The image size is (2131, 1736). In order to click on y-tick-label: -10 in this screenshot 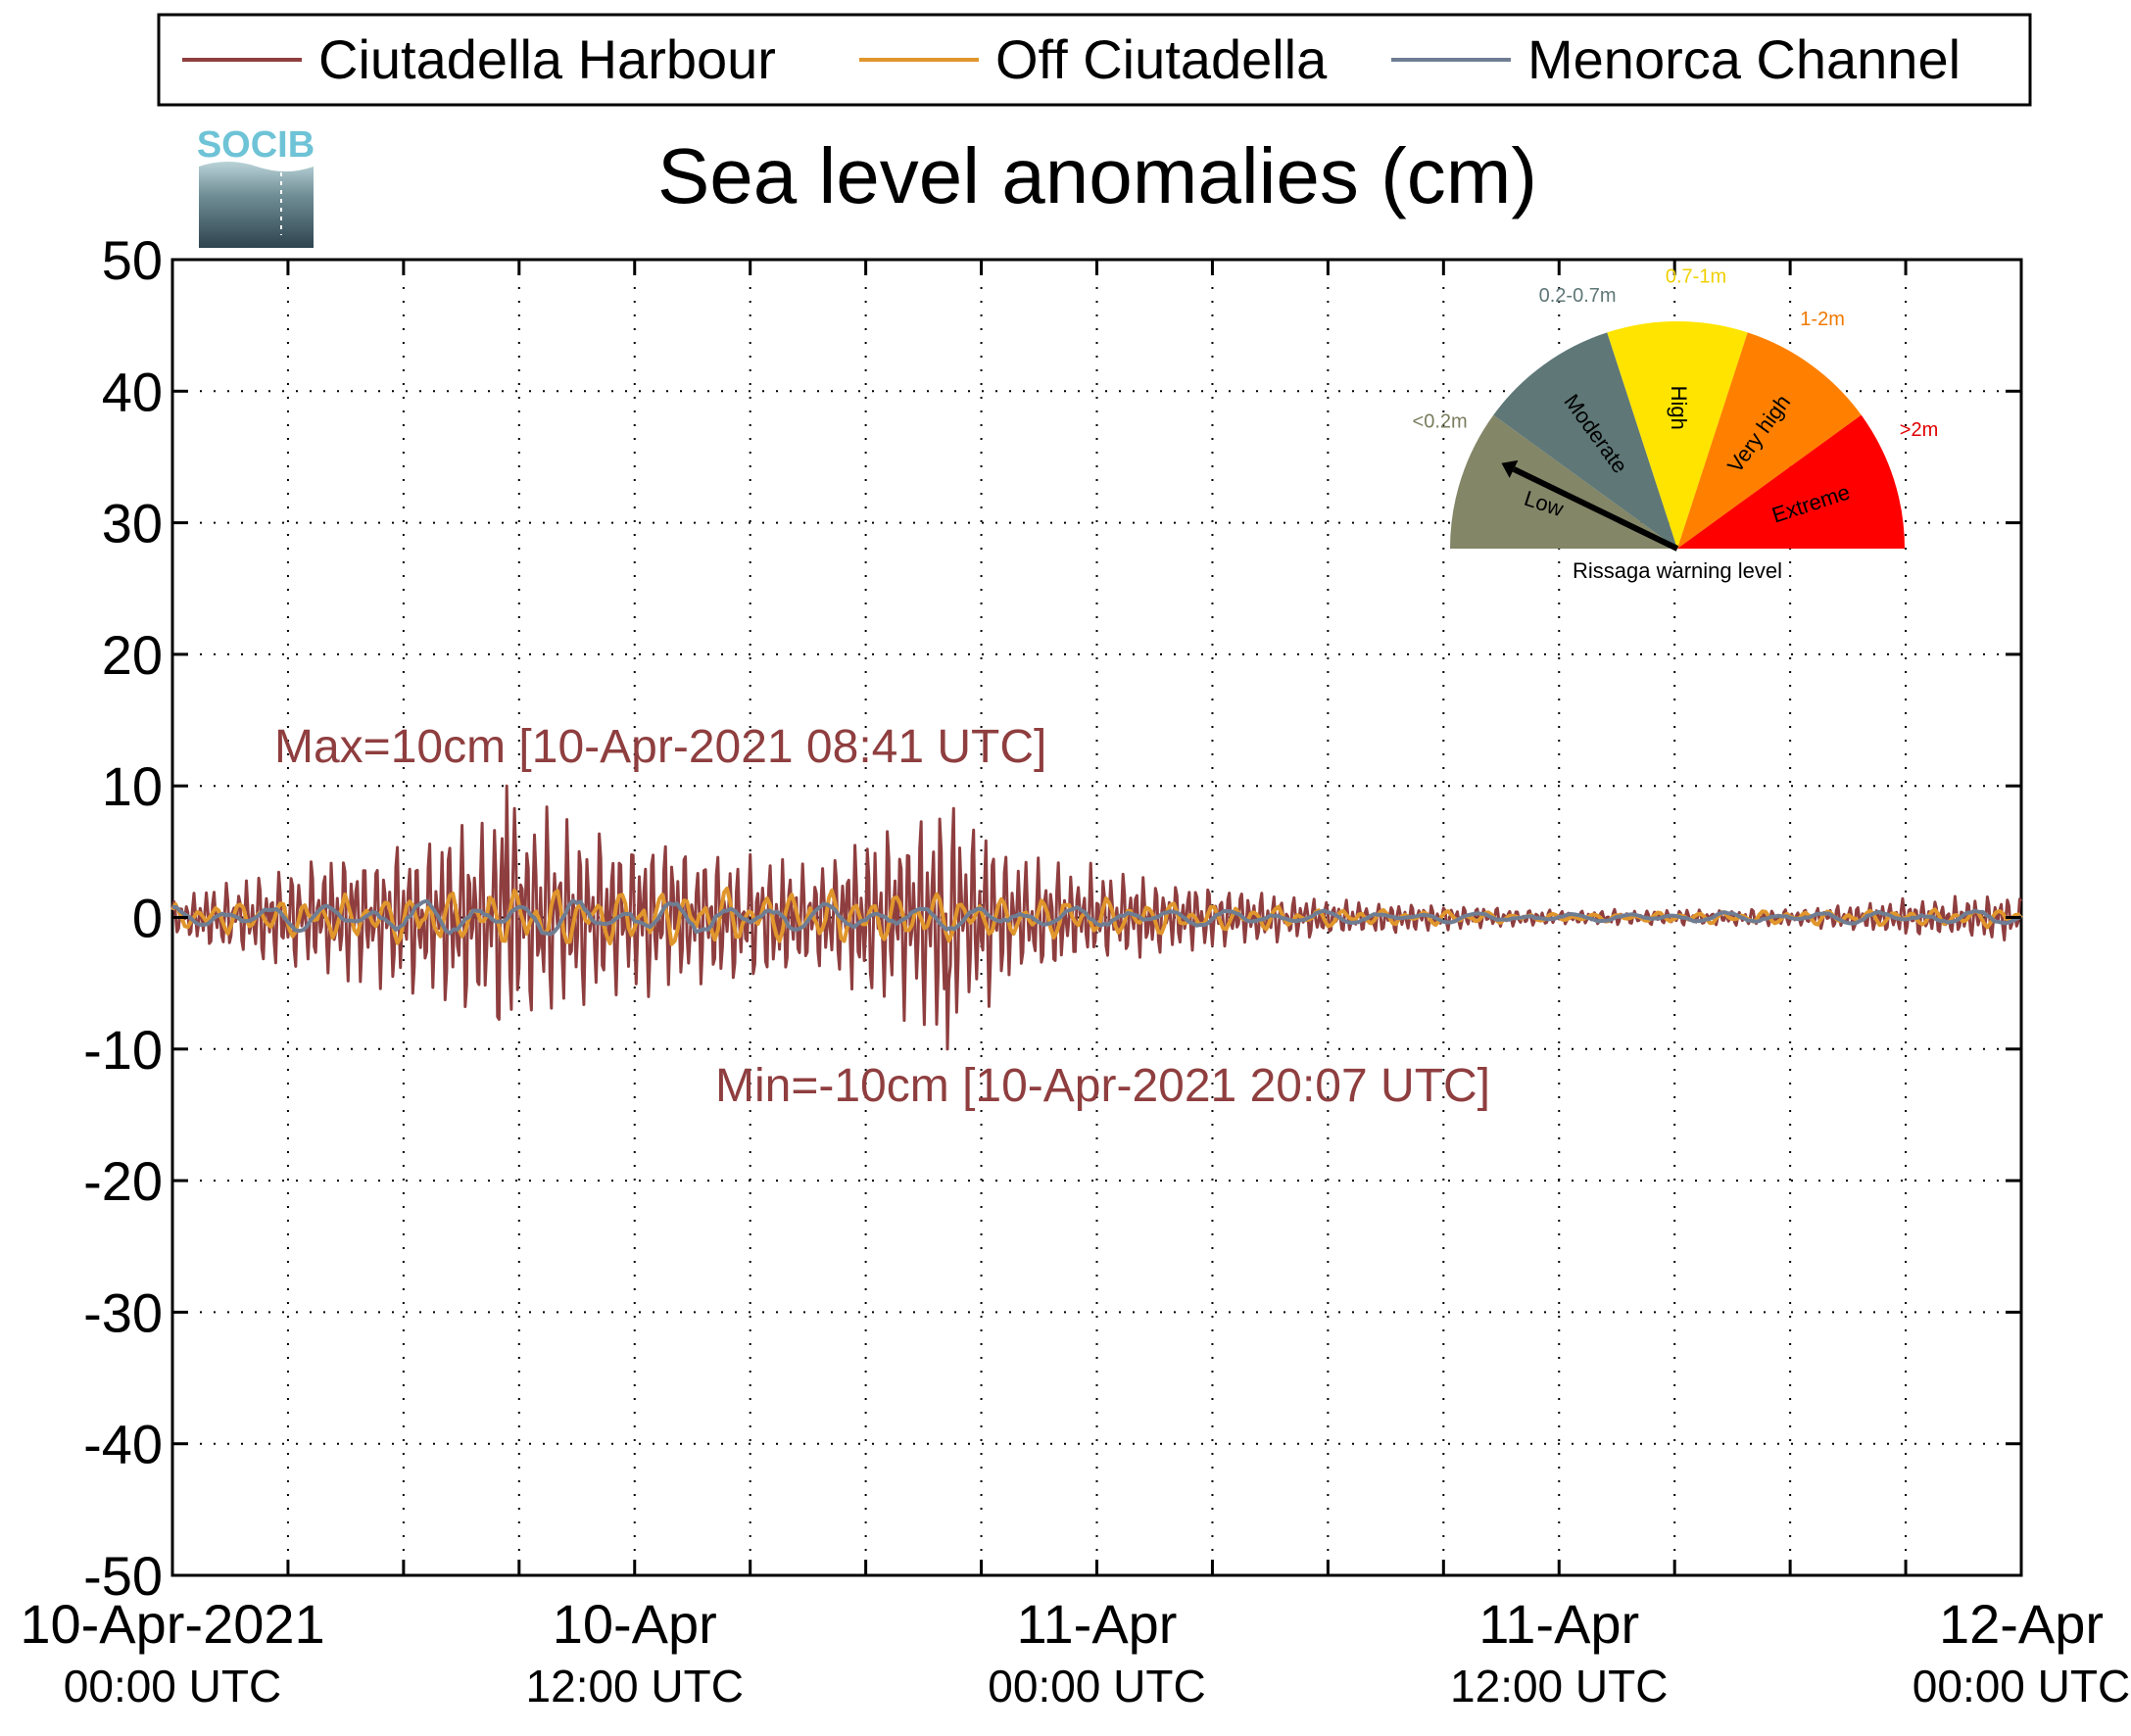, I will do `click(123, 1050)`.